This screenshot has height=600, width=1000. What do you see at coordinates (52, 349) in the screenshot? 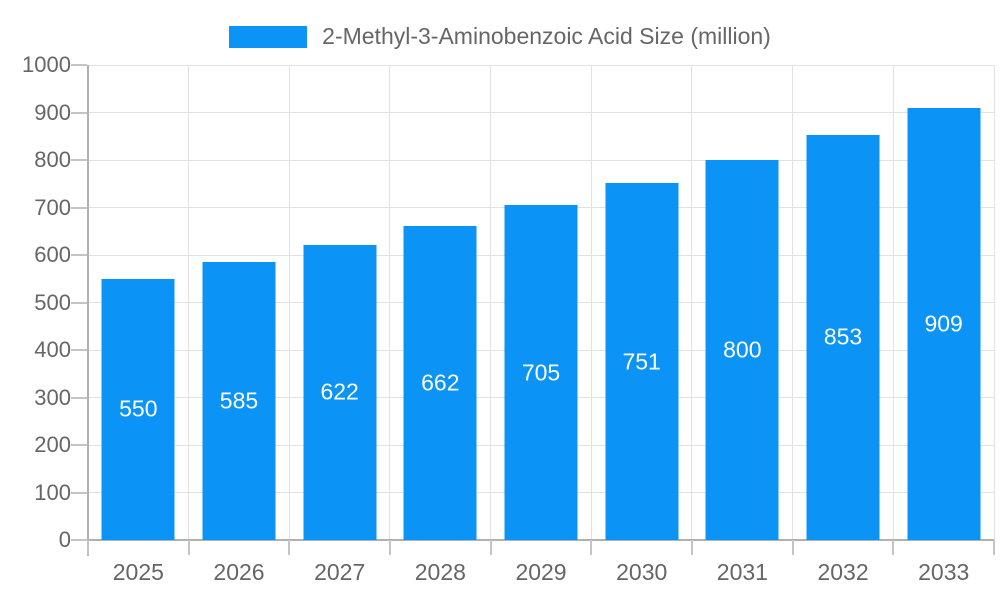
I see `y-tick-label: 400` at bounding box center [52, 349].